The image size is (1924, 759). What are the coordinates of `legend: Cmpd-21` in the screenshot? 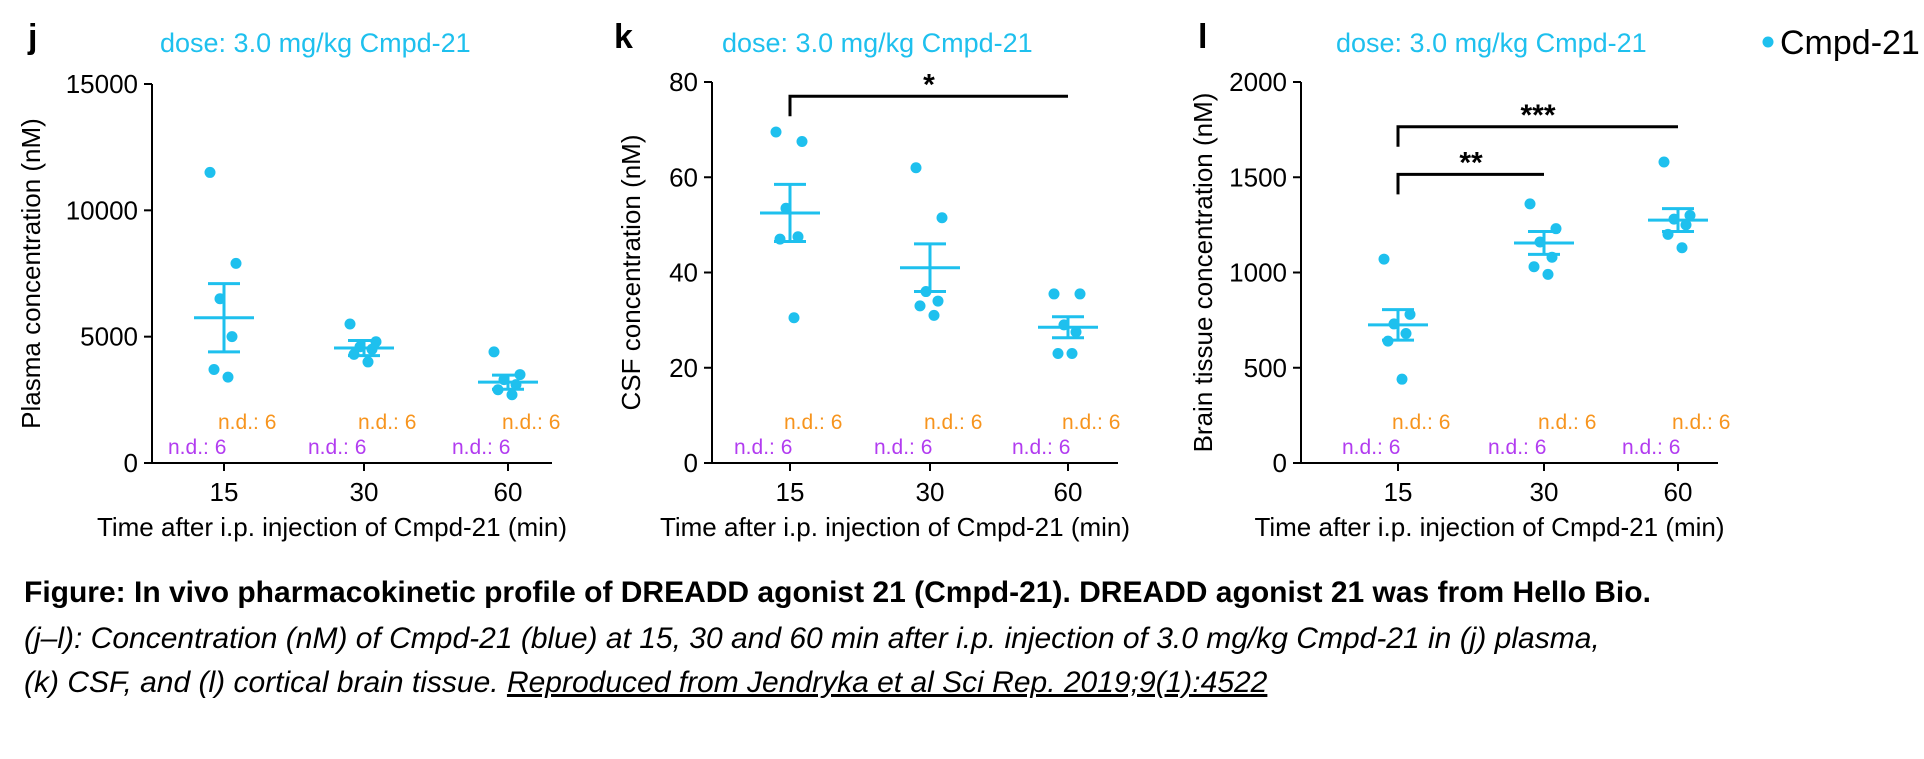 It's located at (1841, 43).